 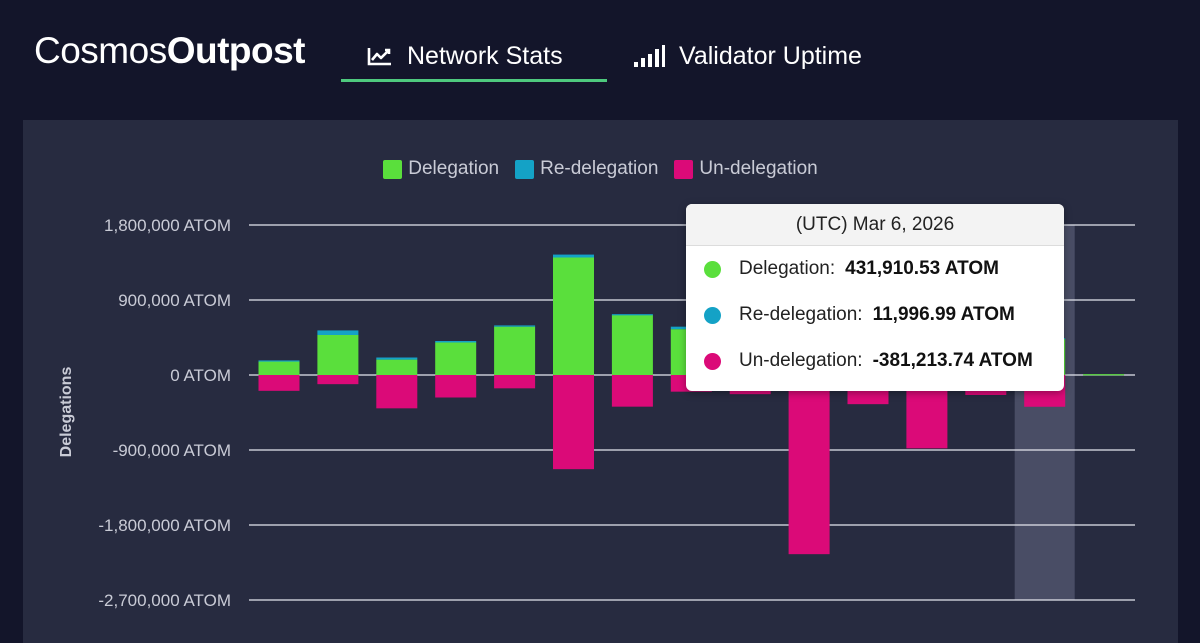 I want to click on tooltip-row-undelegation: Un-delegation: -381,213.74 ATOM, so click(x=875, y=361).